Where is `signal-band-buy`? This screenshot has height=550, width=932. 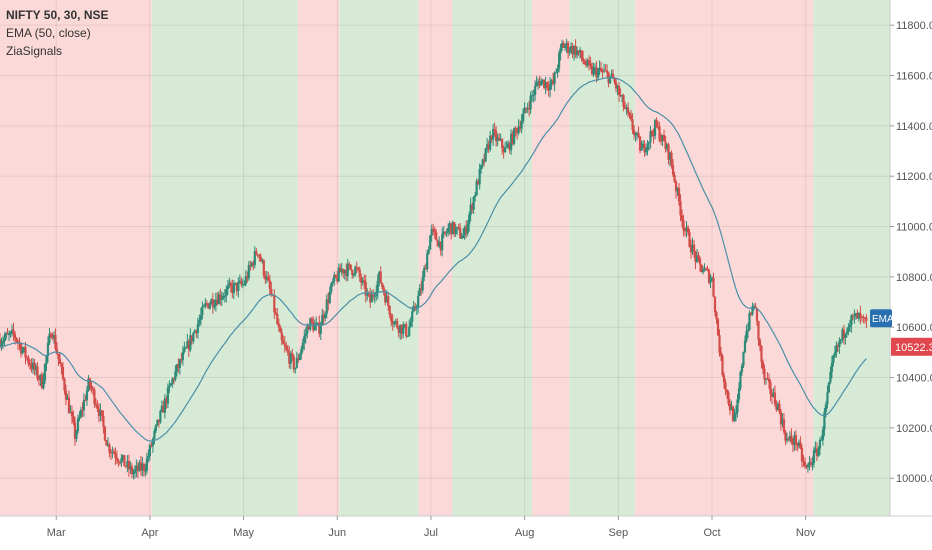 signal-band-buy is located at coordinates (851, 258).